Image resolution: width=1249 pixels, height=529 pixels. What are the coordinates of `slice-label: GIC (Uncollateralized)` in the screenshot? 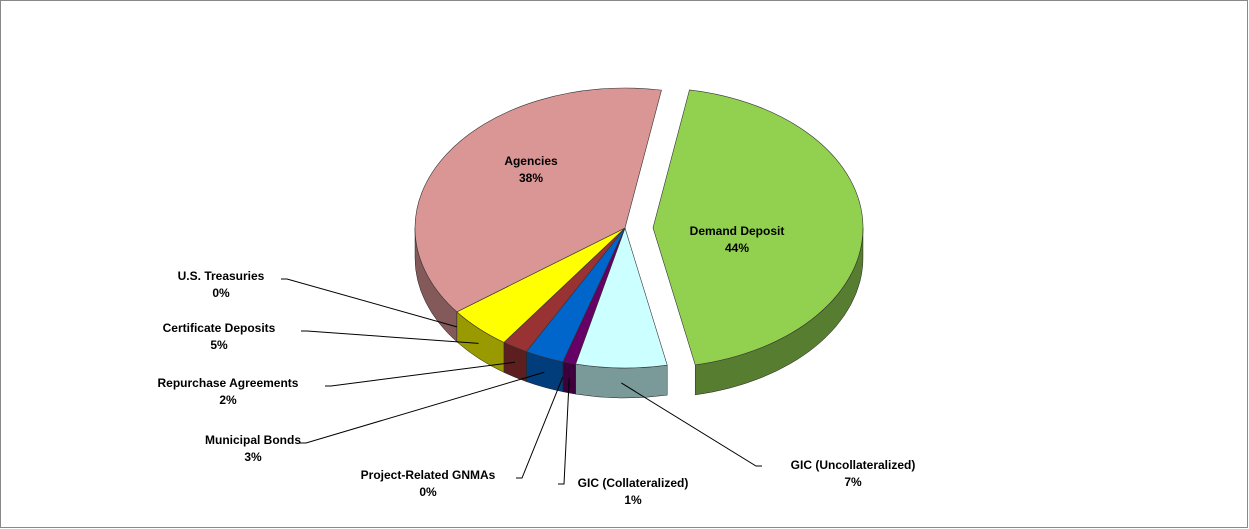 It's located at (853, 465).